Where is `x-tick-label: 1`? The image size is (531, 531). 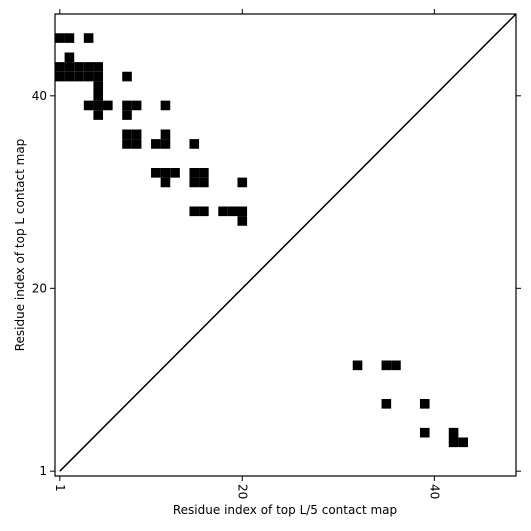 x-tick-label: 1 is located at coordinates (60, 488).